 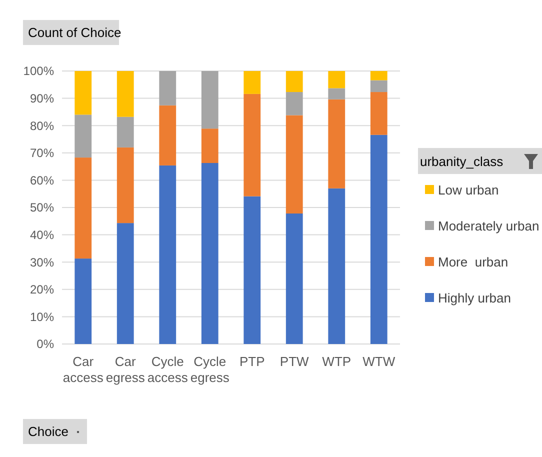 What do you see at coordinates (489, 226) in the screenshot?
I see `legend-label: Moderately urban` at bounding box center [489, 226].